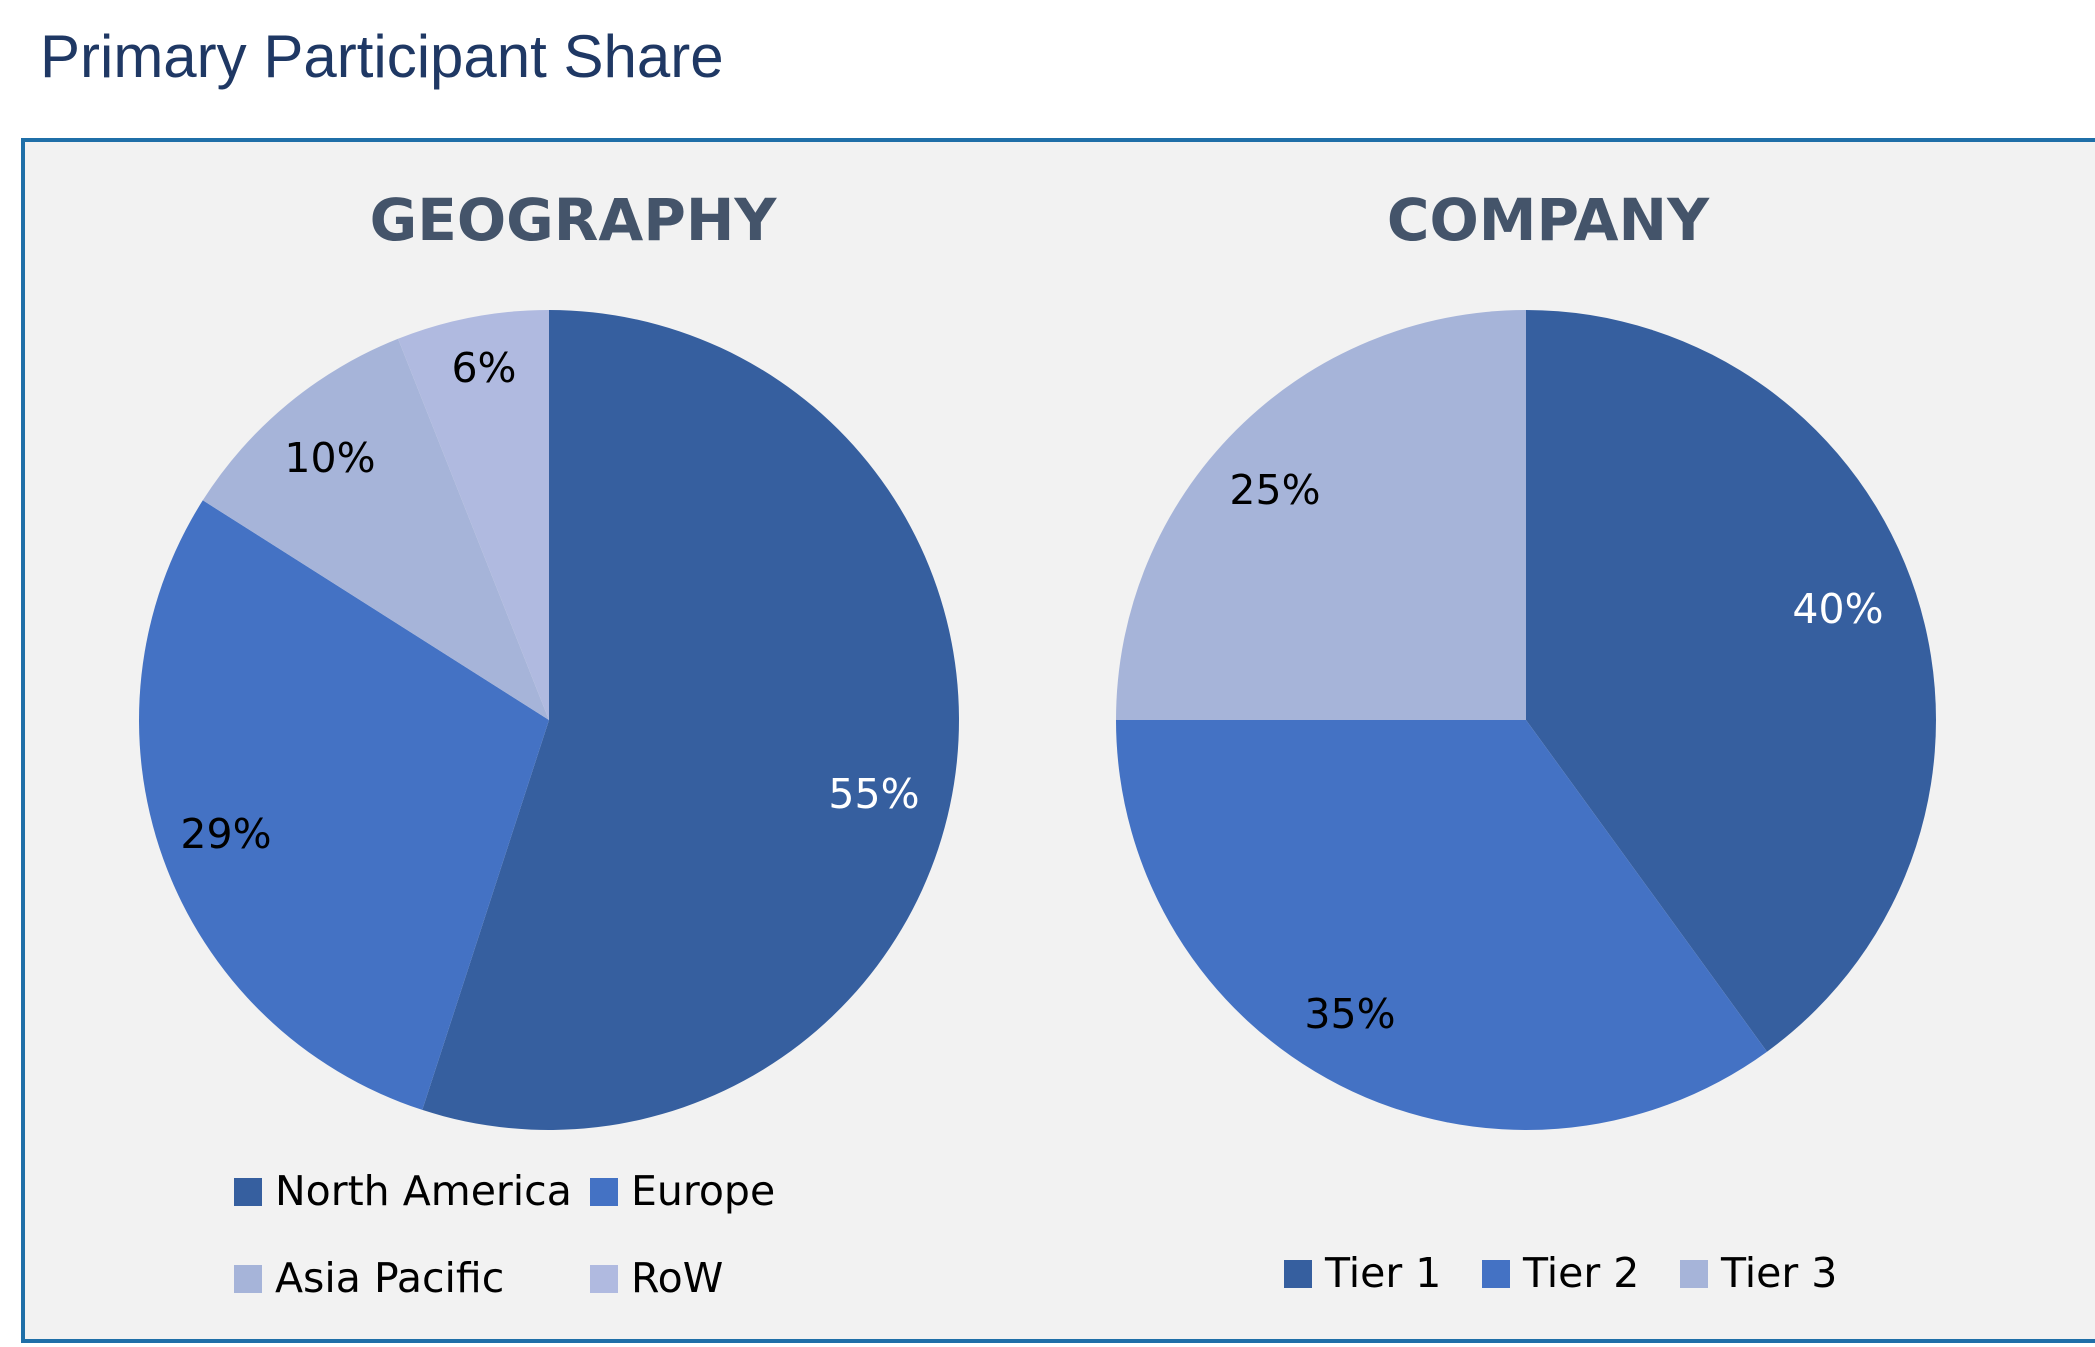 The height and width of the screenshot is (1347, 2095). I want to click on geography-legend-label-asia-pacific: Asia Pacific, so click(389, 1278).